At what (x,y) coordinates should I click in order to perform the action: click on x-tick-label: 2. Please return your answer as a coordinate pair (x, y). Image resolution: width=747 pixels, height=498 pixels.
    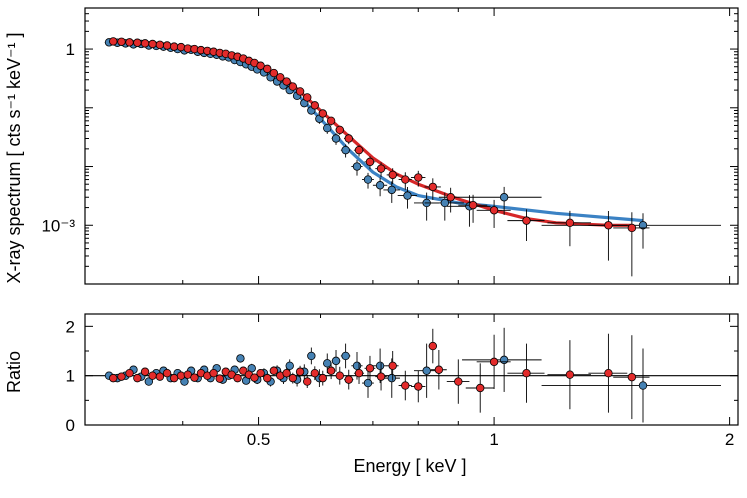
    Looking at the image, I should click on (729, 439).